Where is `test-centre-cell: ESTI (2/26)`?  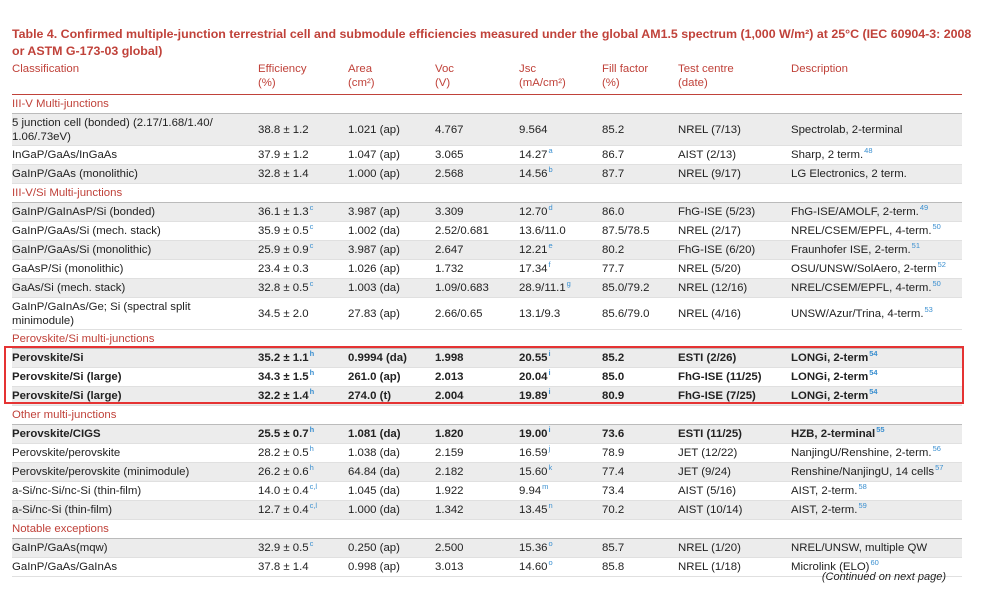
test-centre-cell: ESTI (2/26) is located at coordinates (734, 358).